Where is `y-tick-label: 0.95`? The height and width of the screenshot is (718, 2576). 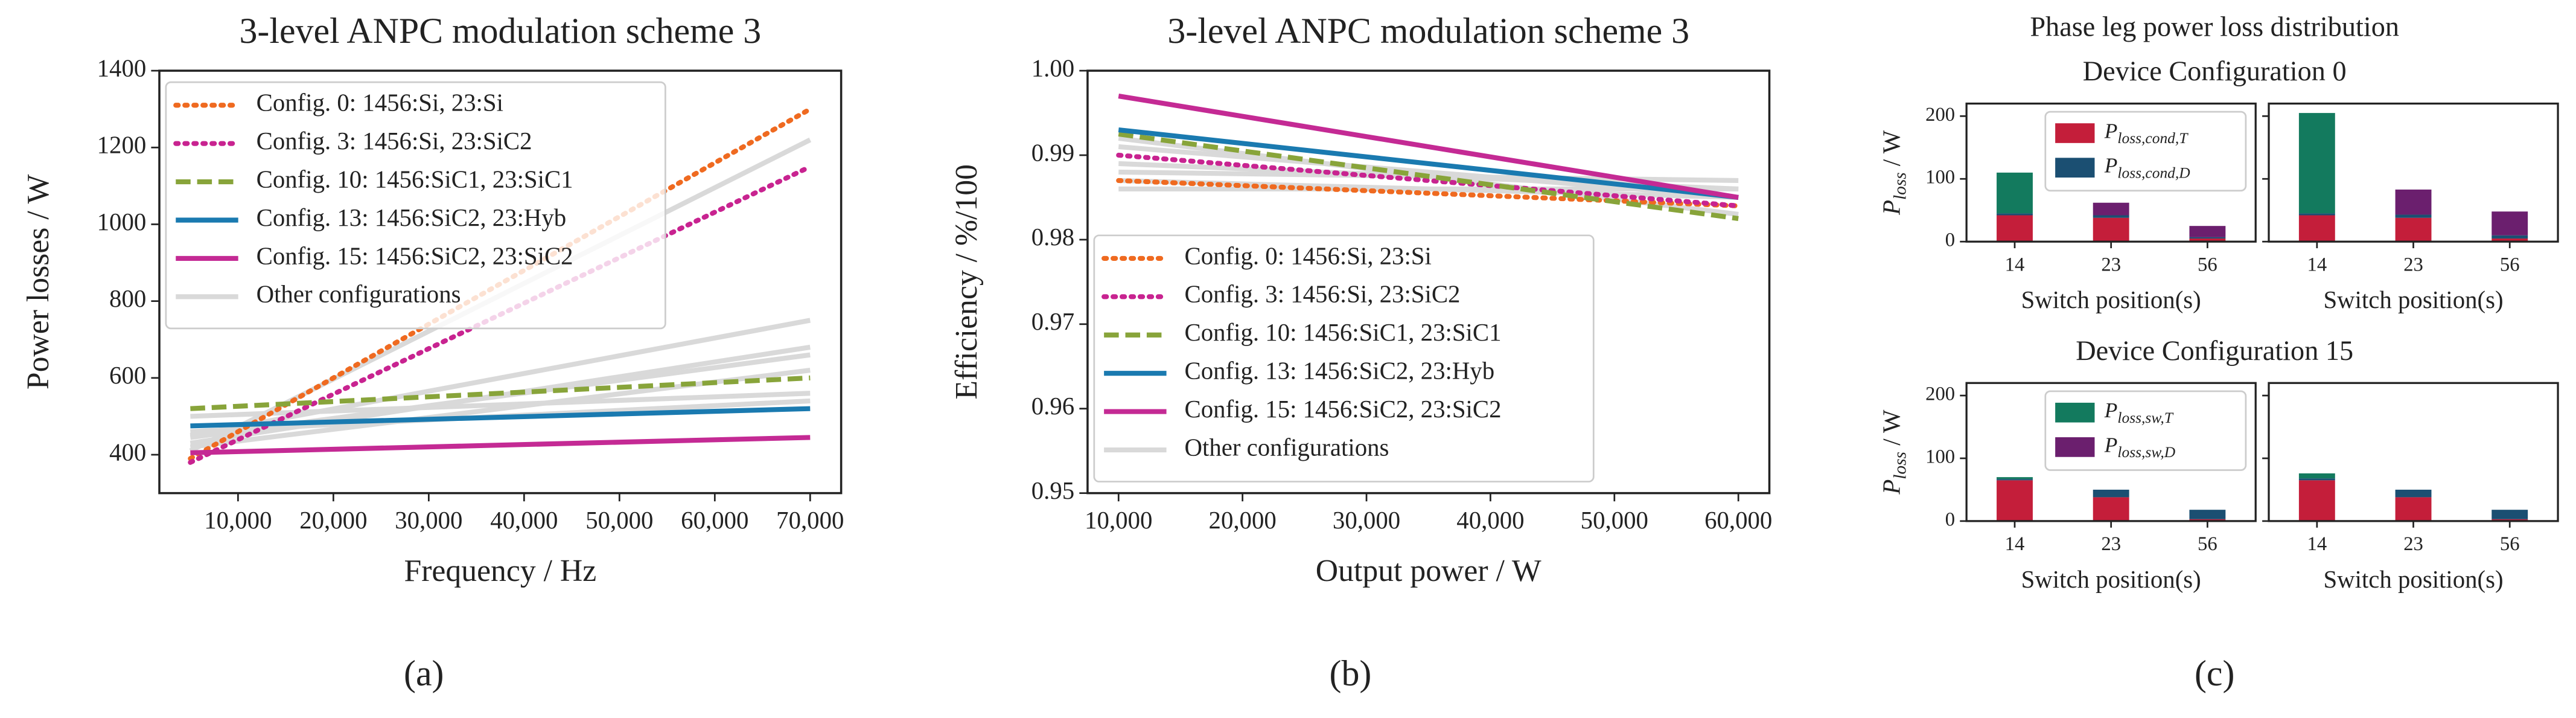 y-tick-label: 0.95 is located at coordinates (1052, 490).